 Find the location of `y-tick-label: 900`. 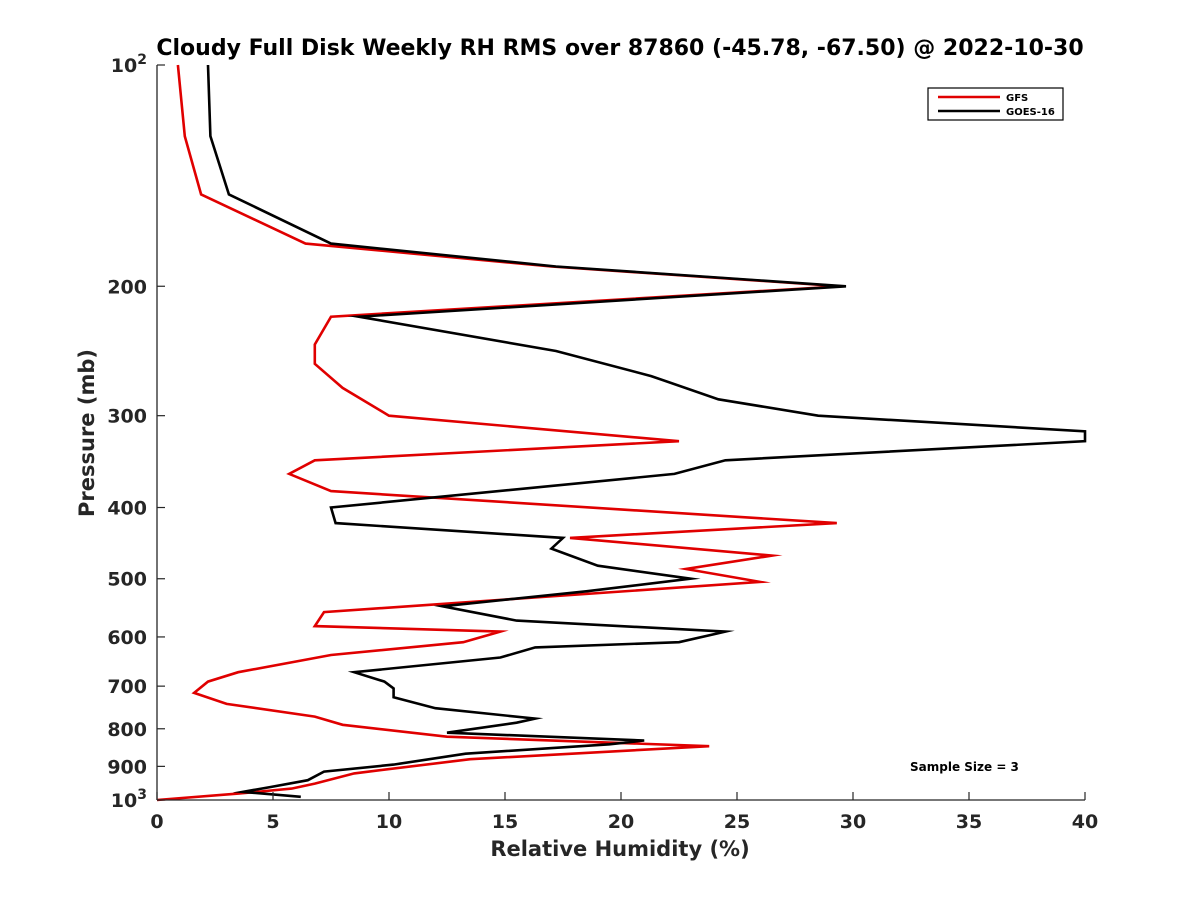

y-tick-label: 900 is located at coordinates (127, 767).